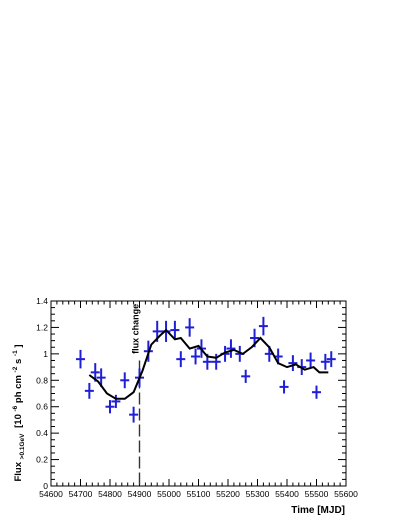 This screenshot has height=527, width=407. Describe the element at coordinates (18, 421) in the screenshot. I see `y-label-unit: [10` at that location.